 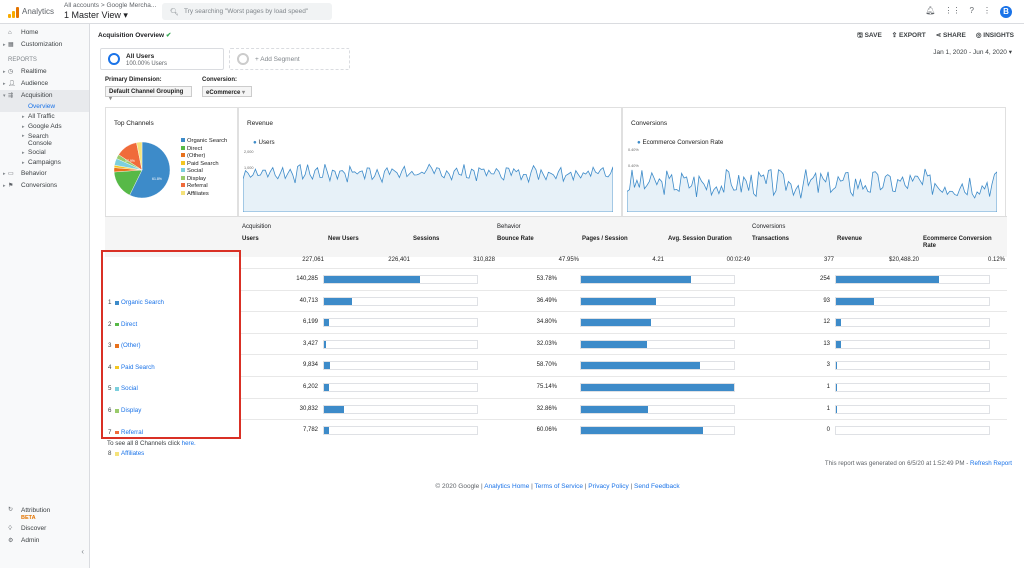 I want to click on channel-link: Paid Search, so click(x=138, y=367).